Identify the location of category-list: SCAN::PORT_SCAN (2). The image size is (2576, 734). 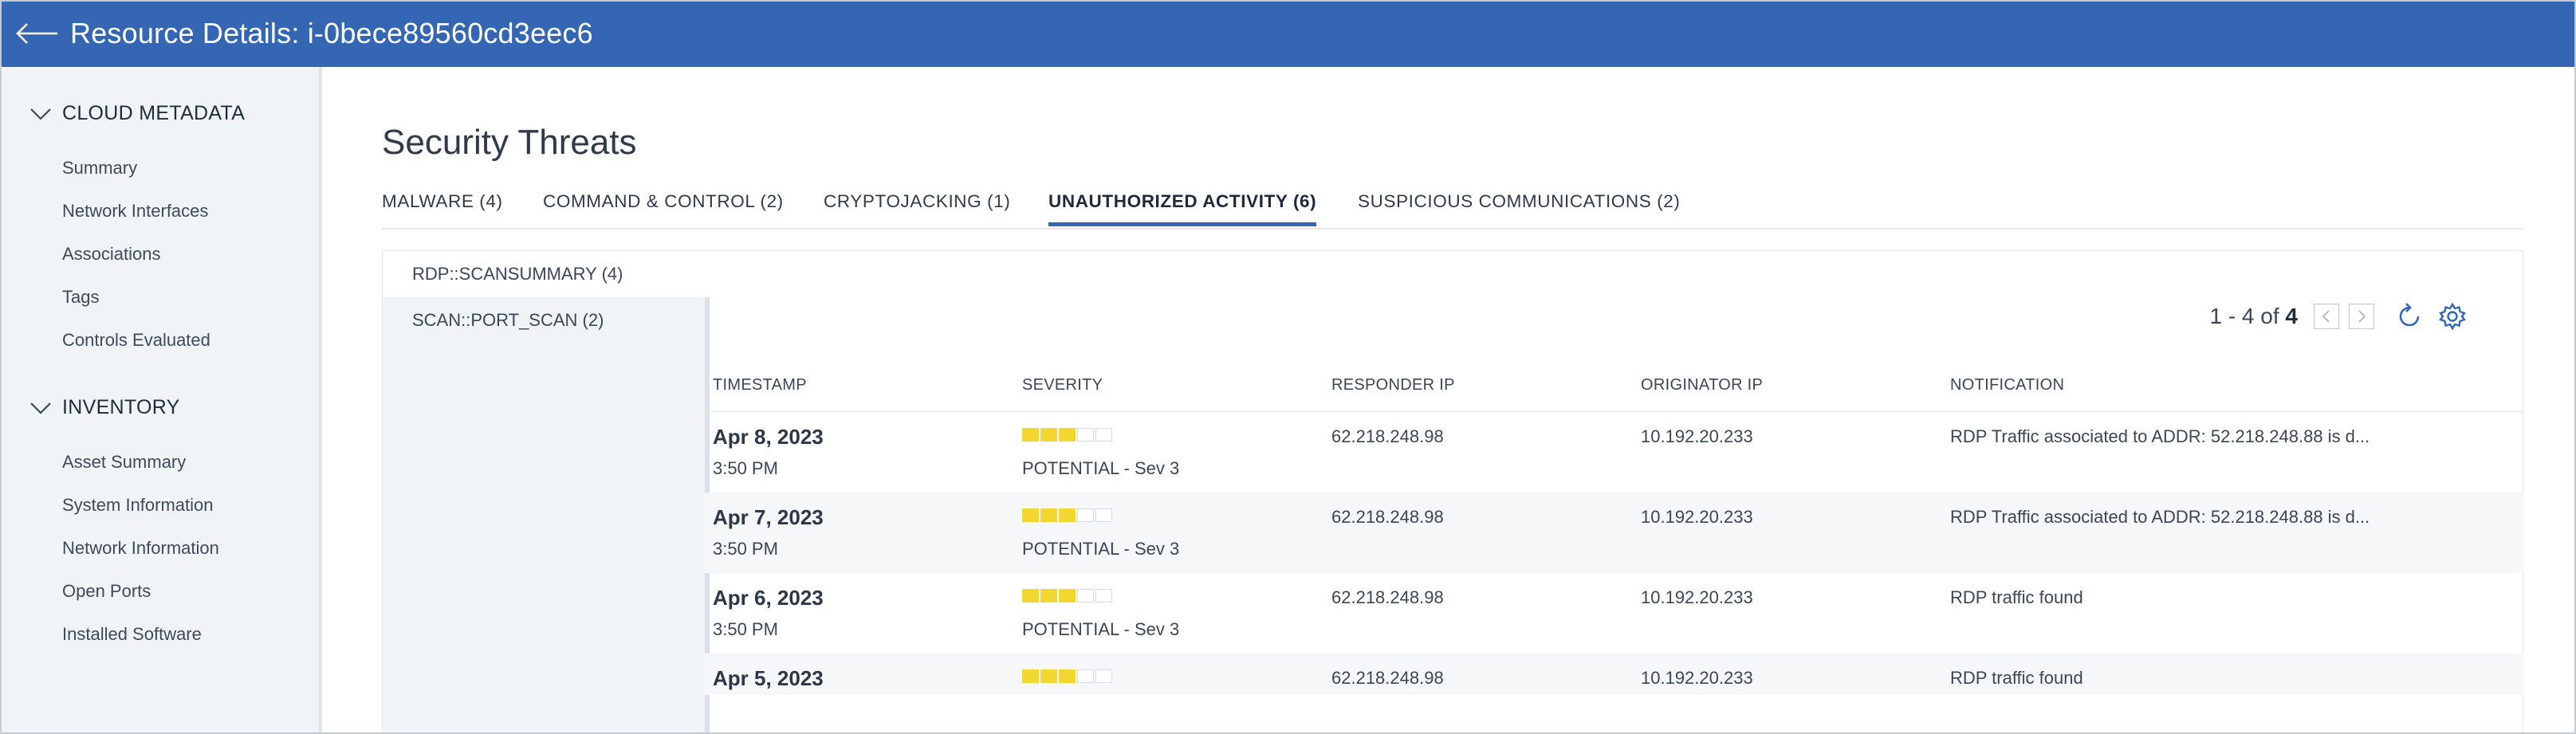
(547, 515).